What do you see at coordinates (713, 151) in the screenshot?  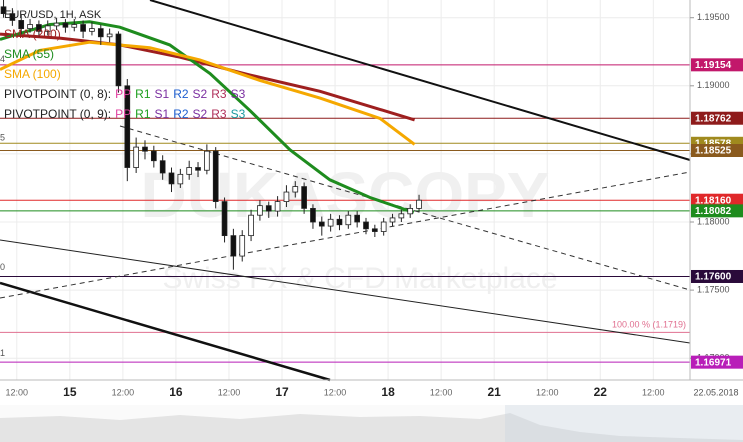 I see `level-tag-label: 1.18525` at bounding box center [713, 151].